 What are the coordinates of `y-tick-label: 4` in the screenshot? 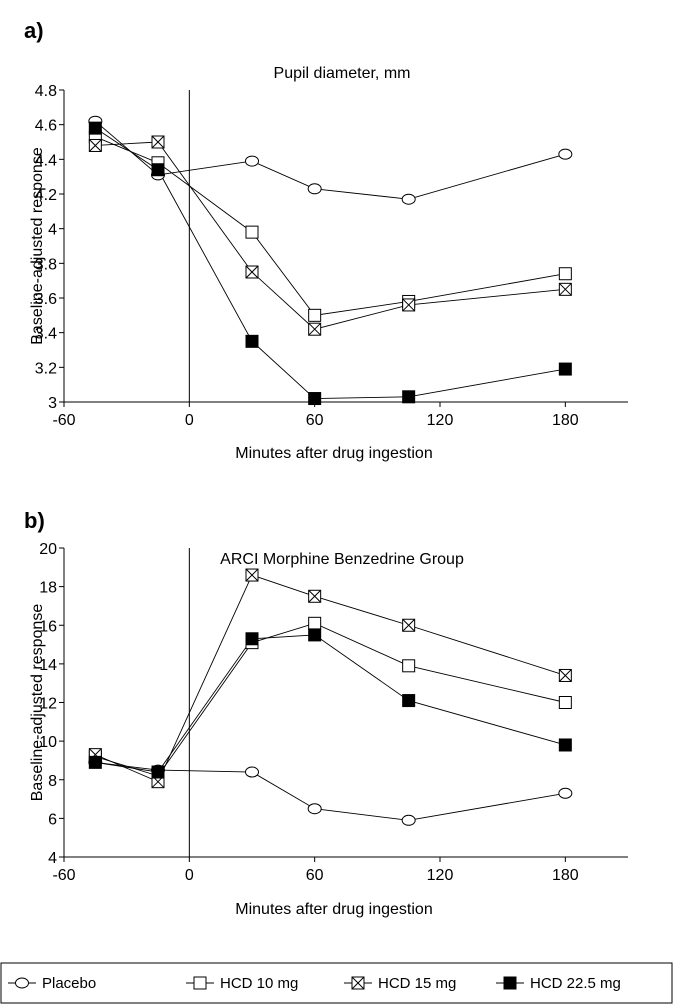 It's located at (52, 858).